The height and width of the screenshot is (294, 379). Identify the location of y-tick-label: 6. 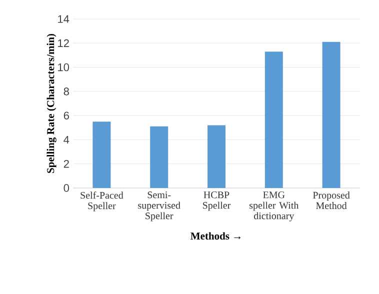
(66, 116).